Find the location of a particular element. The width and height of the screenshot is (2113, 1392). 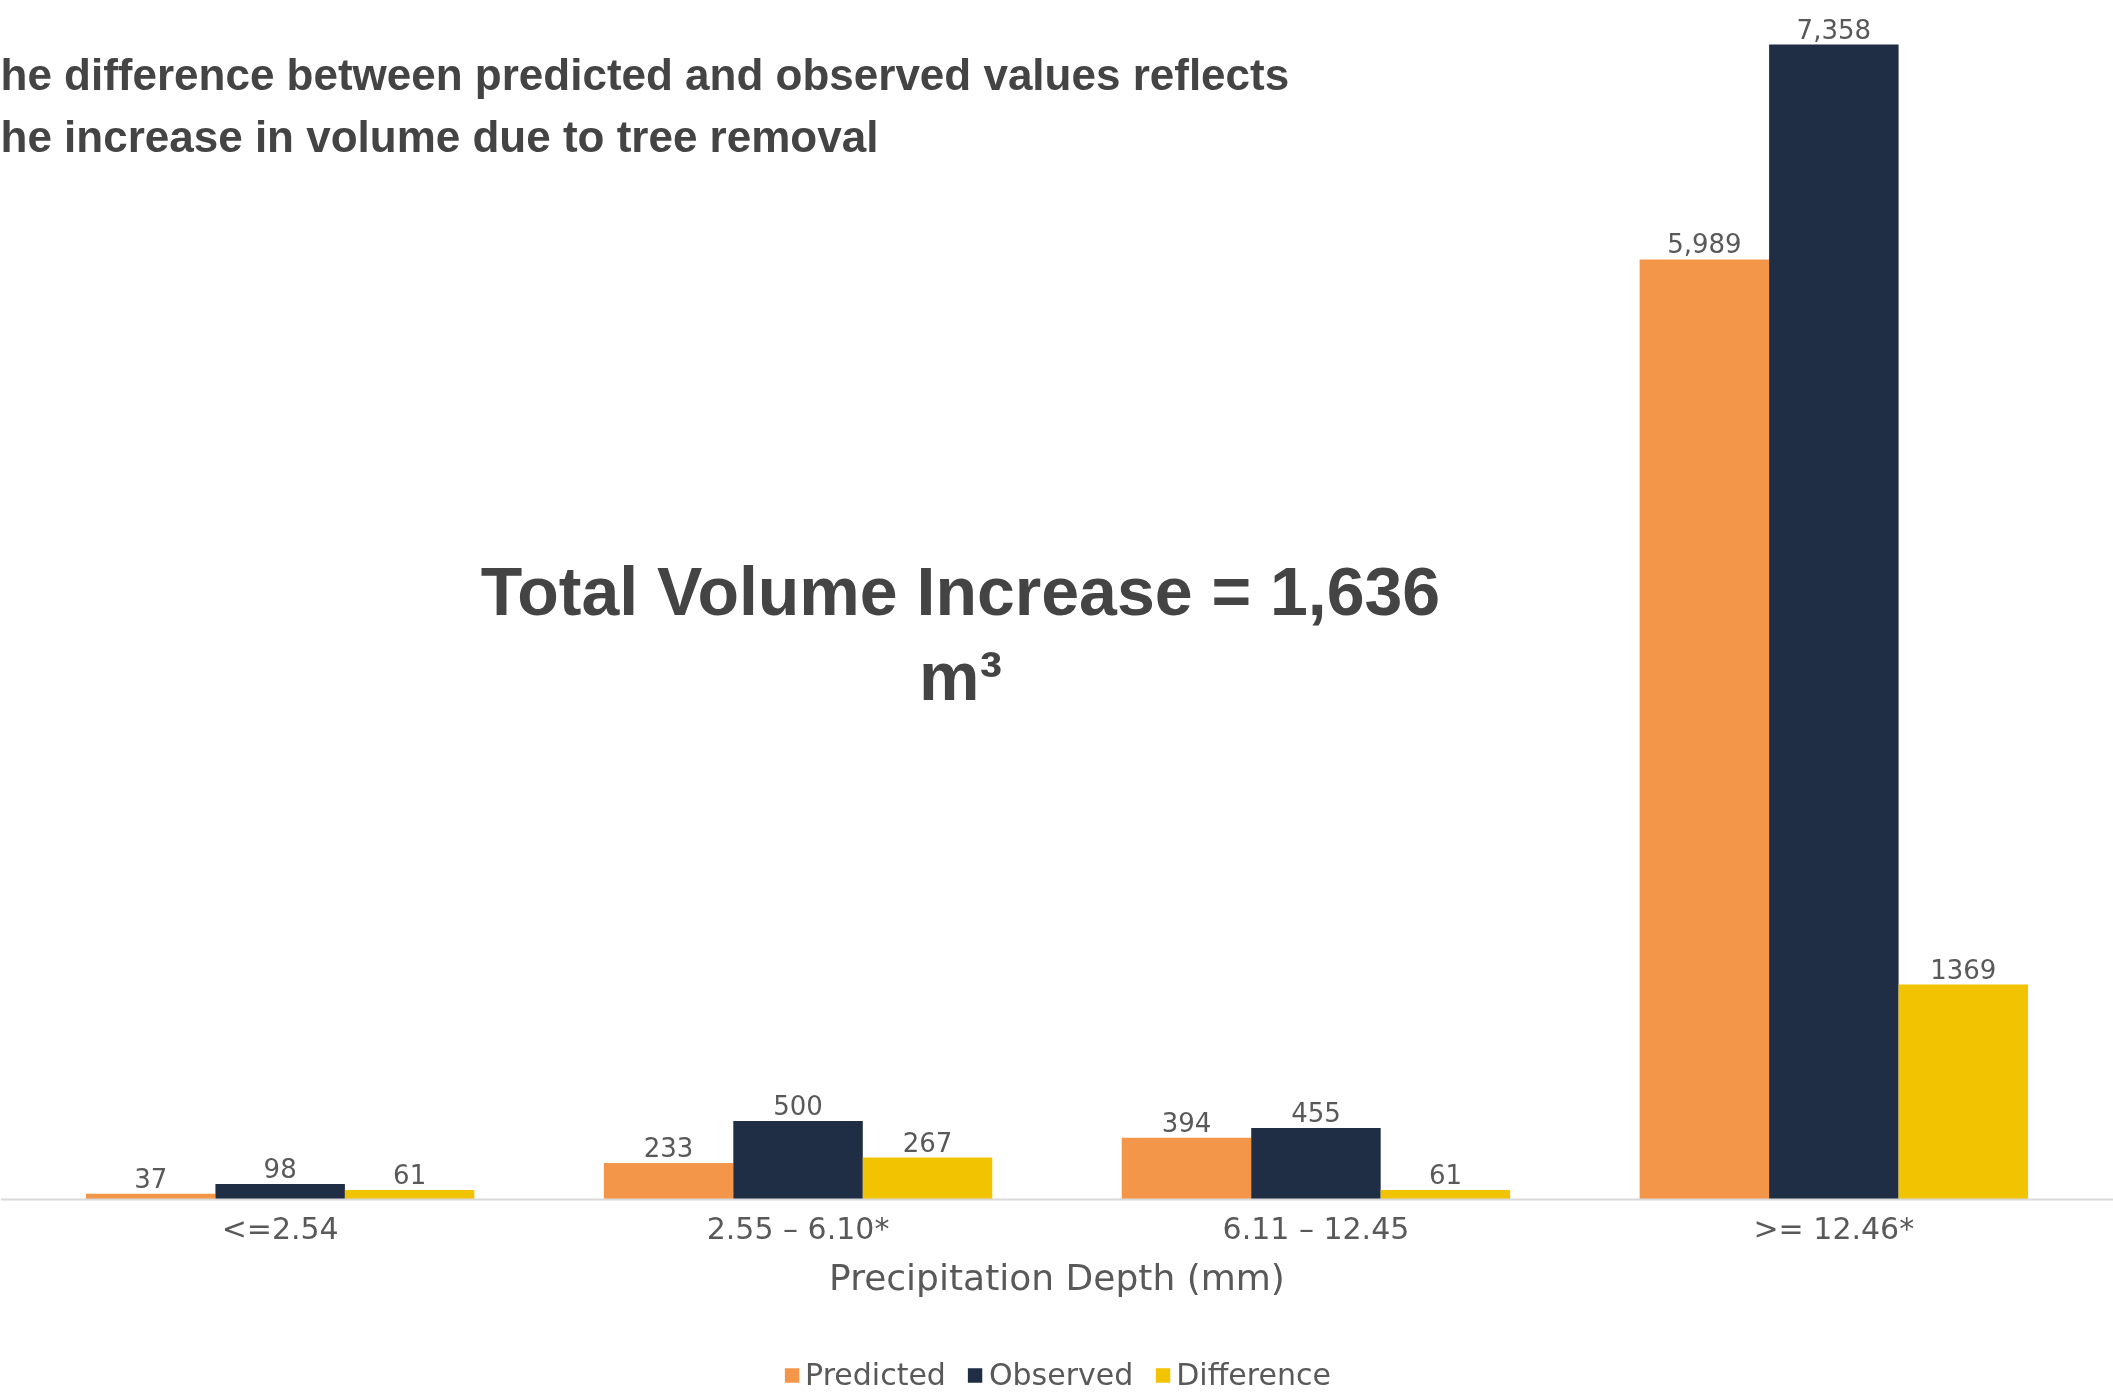

data-label: 1369 is located at coordinates (1963, 969).